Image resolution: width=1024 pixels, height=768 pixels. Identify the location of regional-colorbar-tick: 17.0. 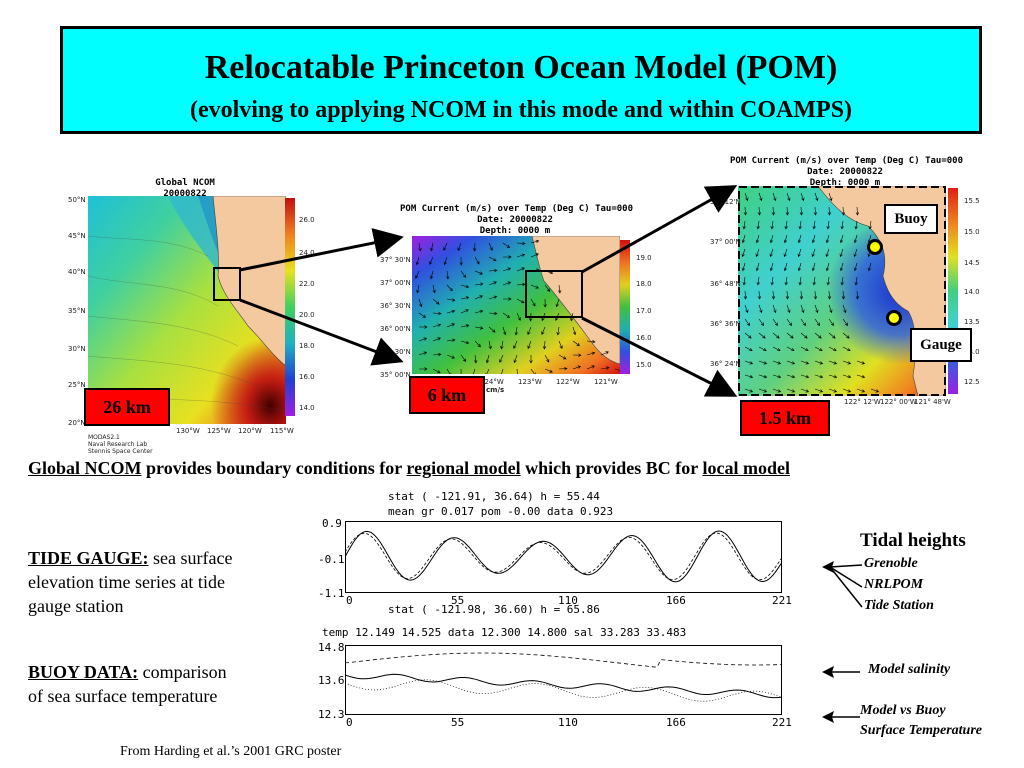
(644, 311).